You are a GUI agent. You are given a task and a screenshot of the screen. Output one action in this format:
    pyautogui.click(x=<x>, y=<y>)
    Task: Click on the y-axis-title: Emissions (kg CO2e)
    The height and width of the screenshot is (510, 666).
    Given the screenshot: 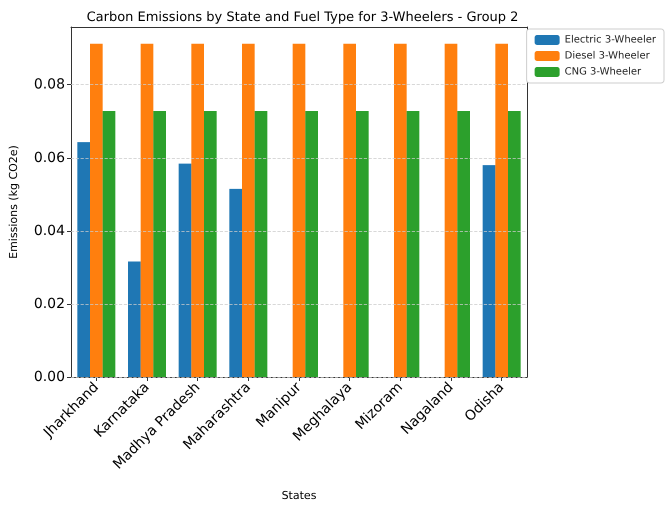 What is the action you would take?
    pyautogui.click(x=13, y=202)
    